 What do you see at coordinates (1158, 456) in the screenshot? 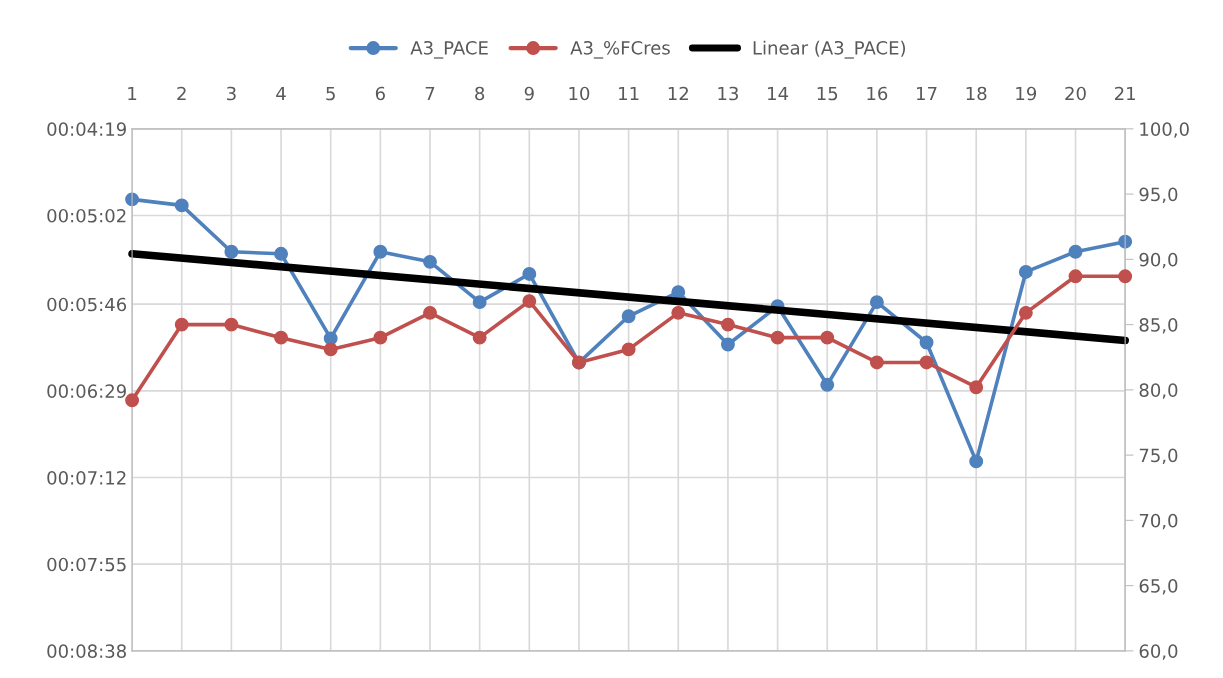
I see `y2-tick-label: 75,0` at bounding box center [1158, 456].